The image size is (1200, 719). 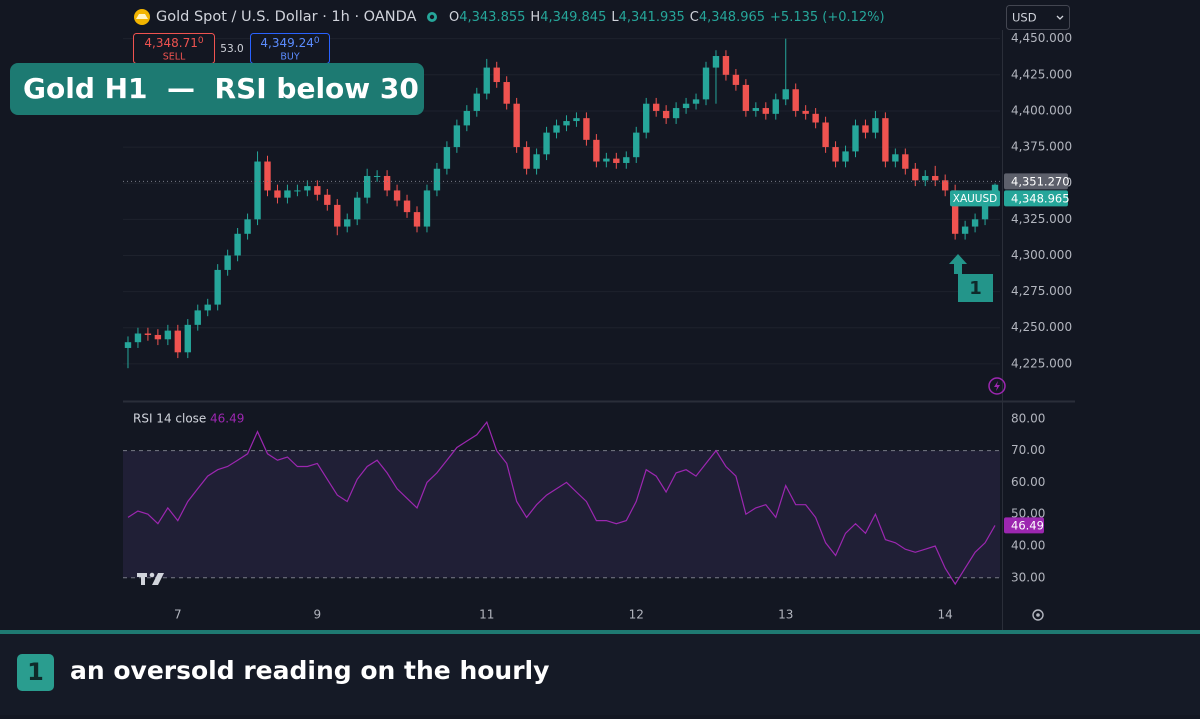 What do you see at coordinates (600, 672) in the screenshot?
I see `caption-bar` at bounding box center [600, 672].